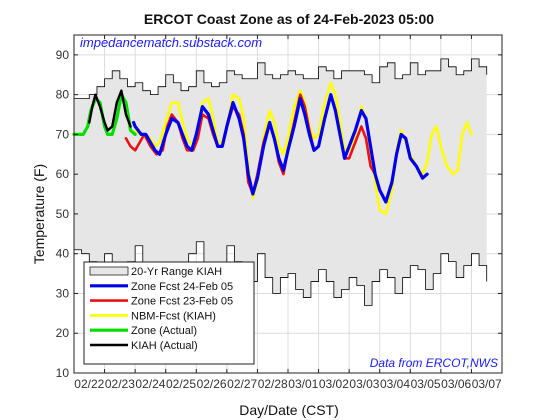 This screenshot has height=420, width=560. Describe the element at coordinates (182, 302) in the screenshot. I see `legend-label: Zone Fcst 23-Feb 05` at that location.